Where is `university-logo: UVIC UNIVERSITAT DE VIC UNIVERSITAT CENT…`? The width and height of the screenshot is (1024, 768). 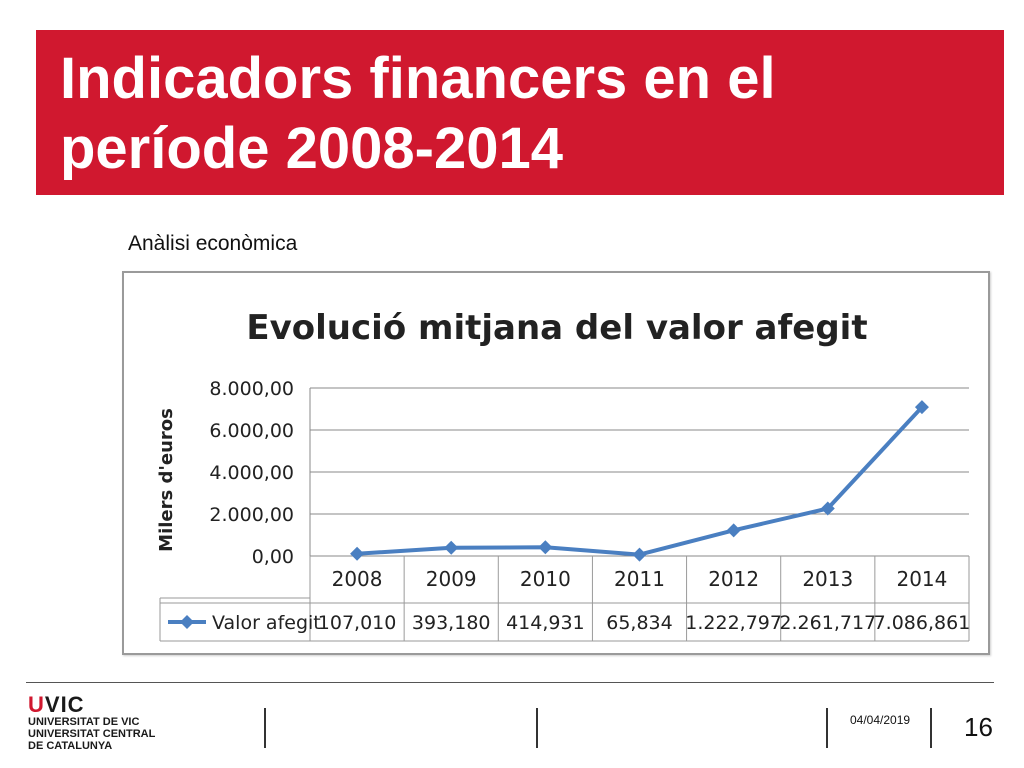 university-logo: UVIC UNIVERSITAT DE VIC UNIVERSITAT CENT… is located at coordinates (92, 723).